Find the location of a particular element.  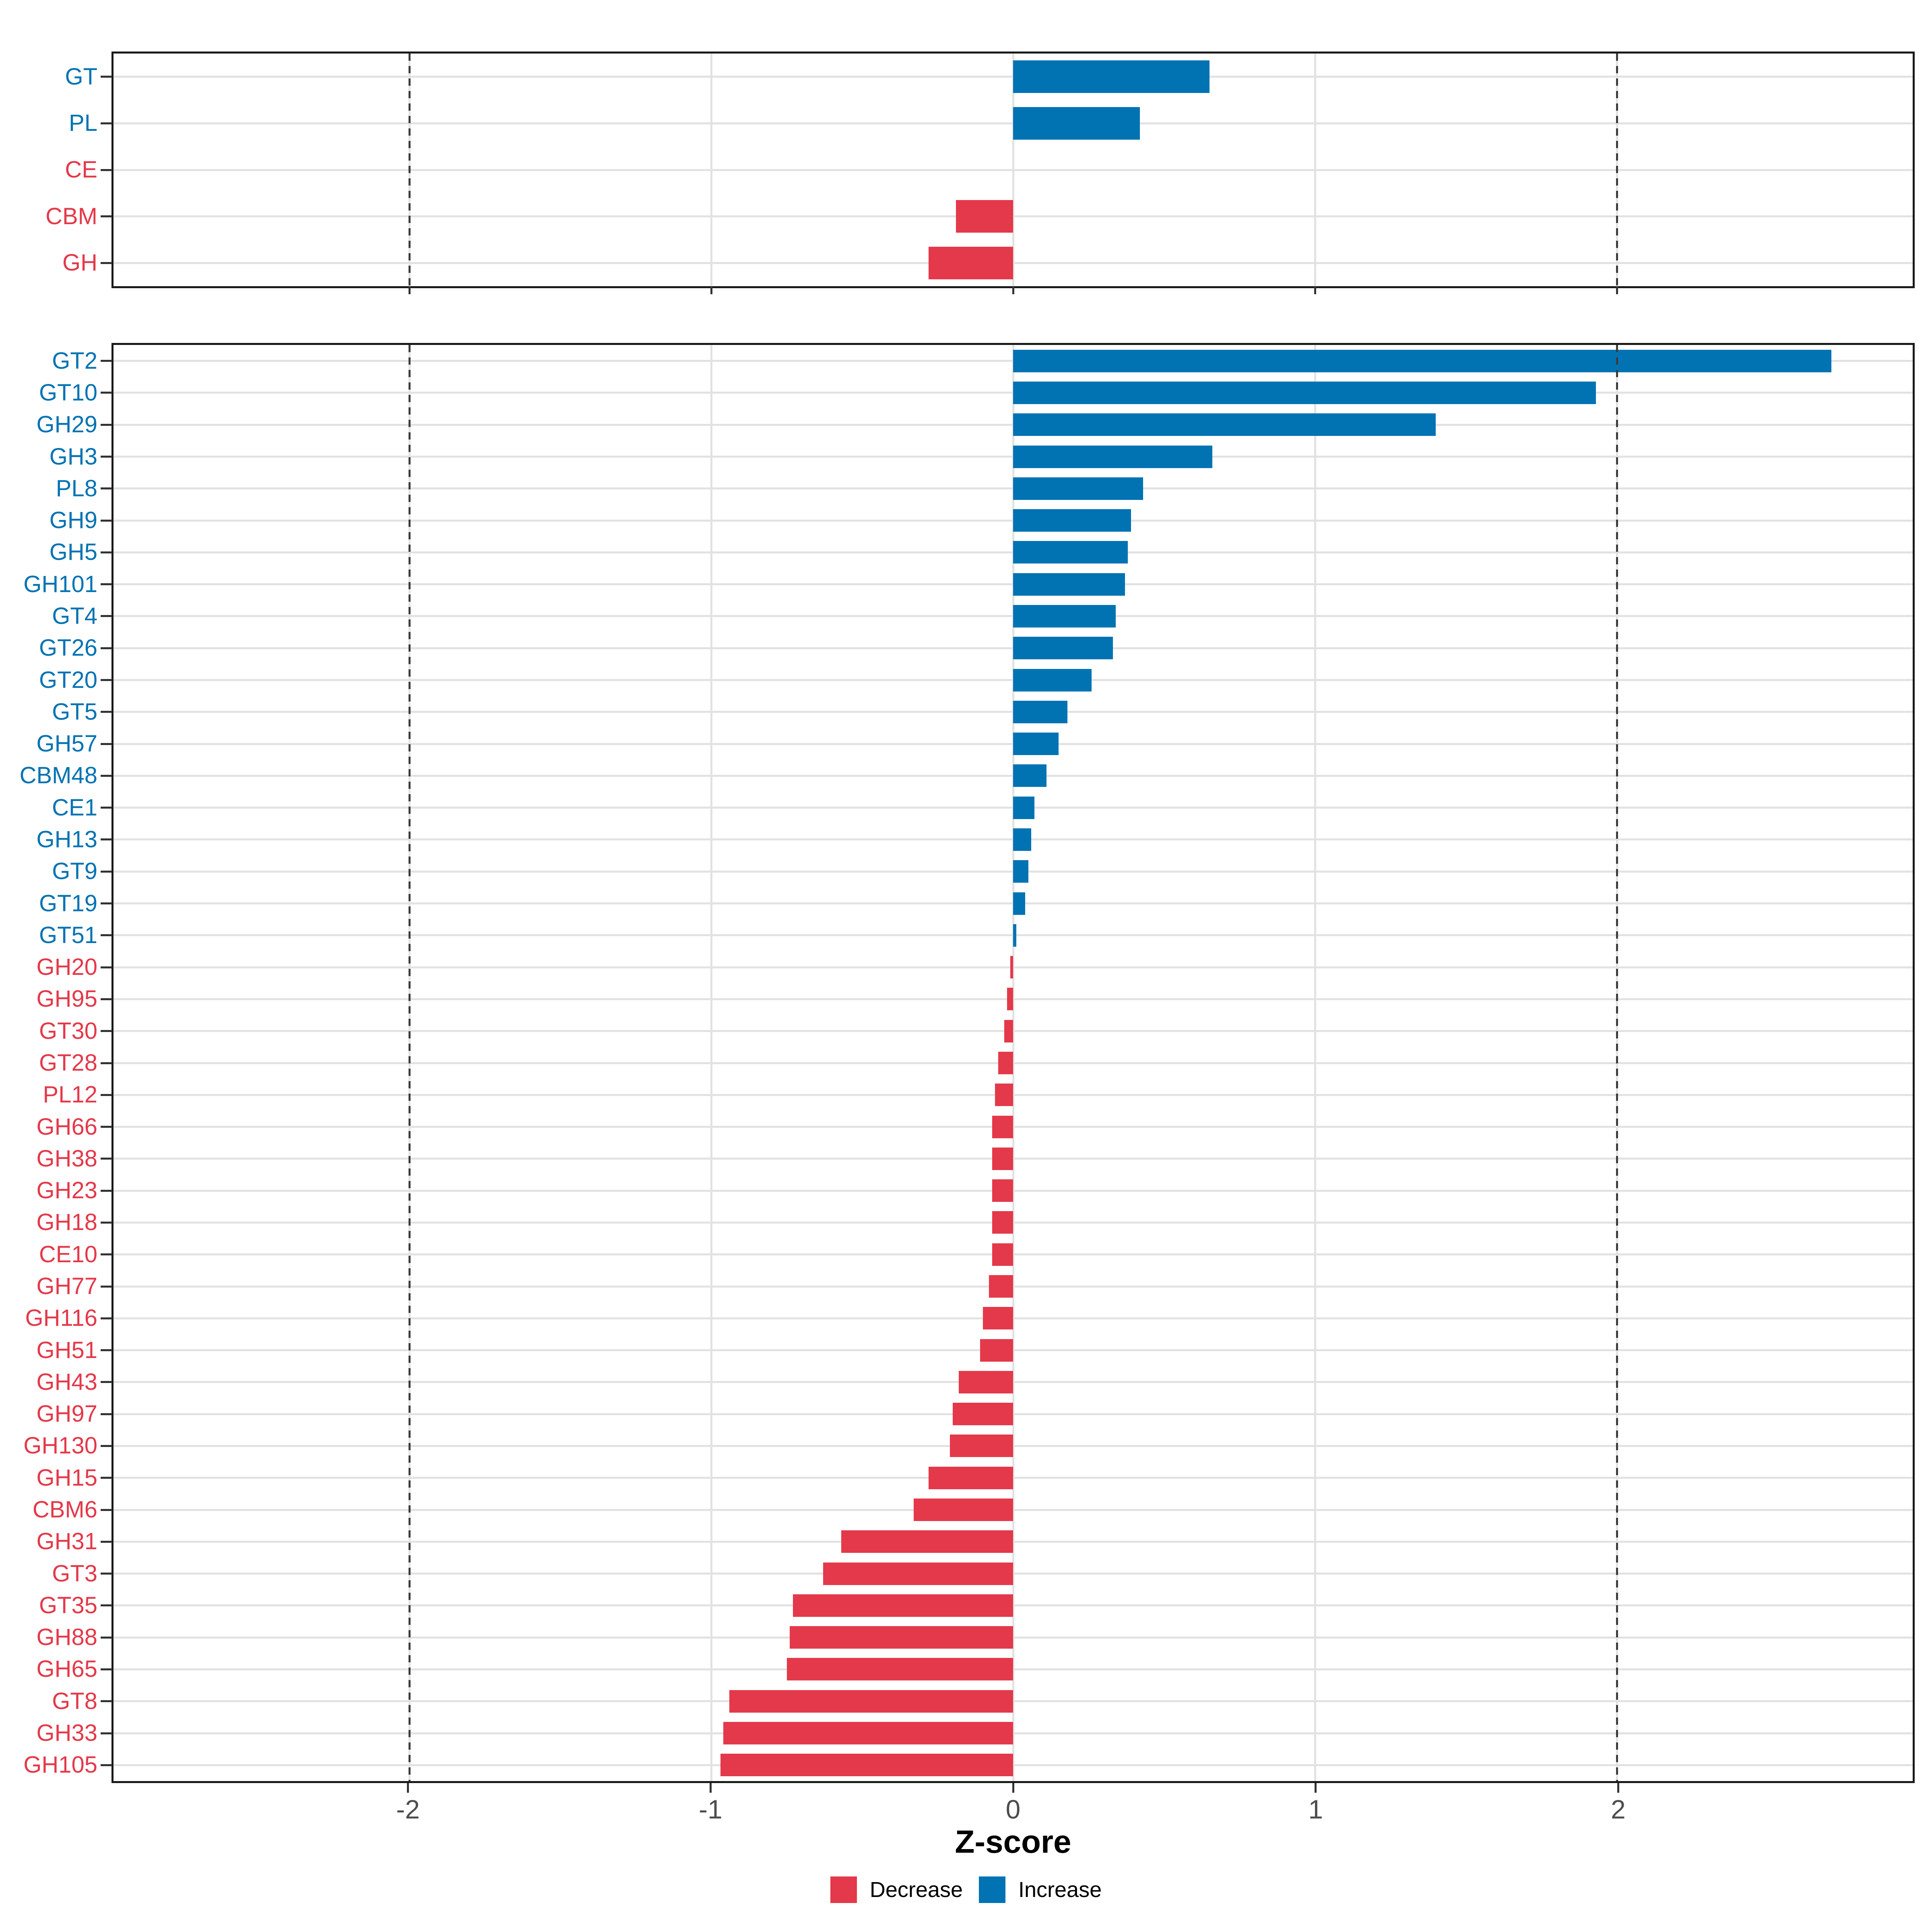

bar-GT2 is located at coordinates (1422, 360).